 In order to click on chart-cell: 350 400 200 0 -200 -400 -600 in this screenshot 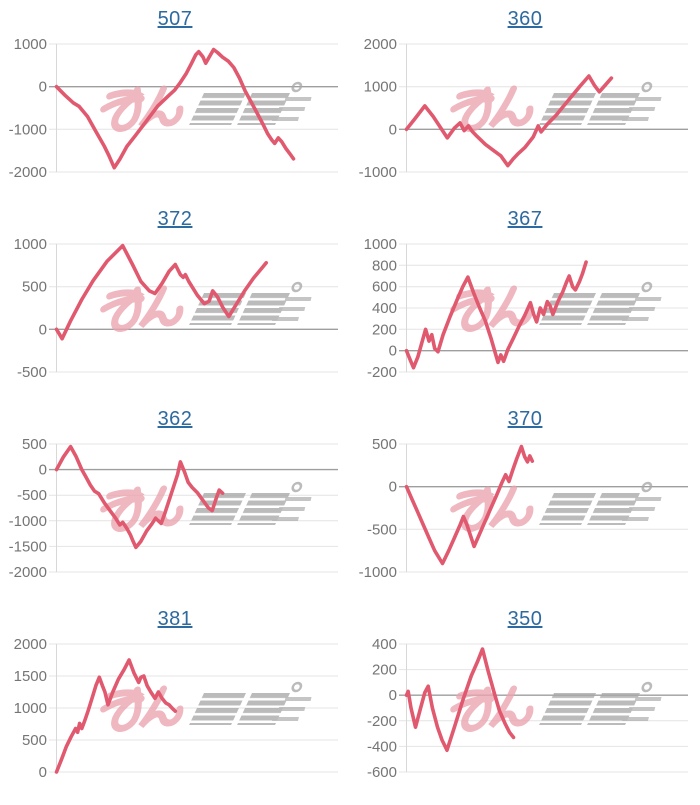, I will do `click(525, 700)`.